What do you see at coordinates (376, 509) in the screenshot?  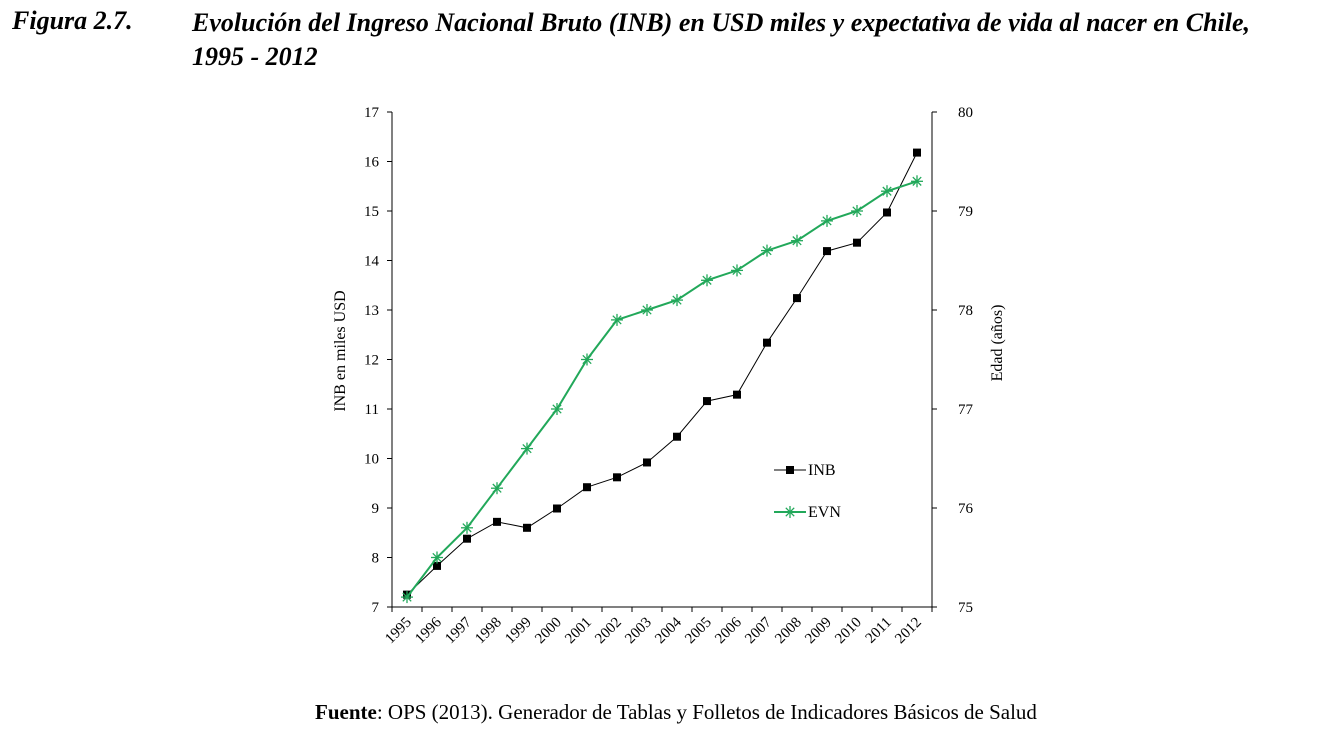 I see `y-left-tick-label: 9` at bounding box center [376, 509].